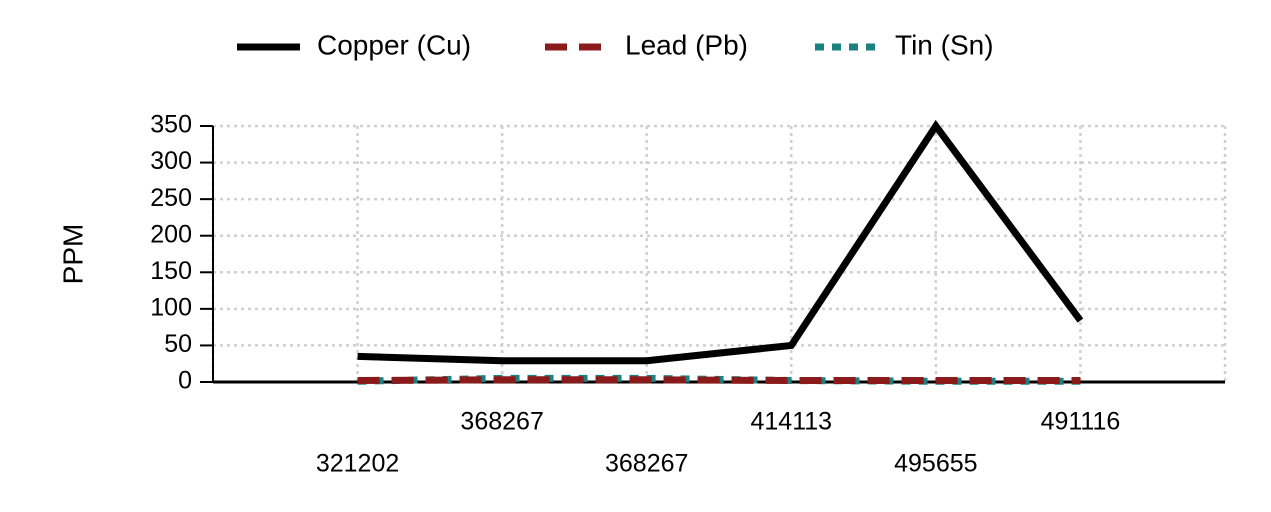  Describe the element at coordinates (185, 381) in the screenshot. I see `y-tick-label: 0` at that location.